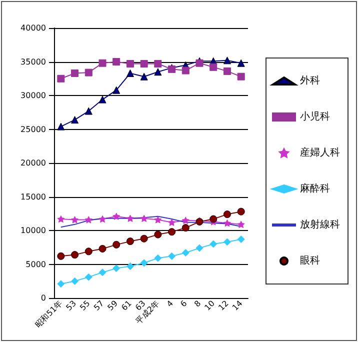 The image size is (358, 342). What do you see at coordinates (320, 152) in the screenshot?
I see `legend-label: 産婦人科` at bounding box center [320, 152].